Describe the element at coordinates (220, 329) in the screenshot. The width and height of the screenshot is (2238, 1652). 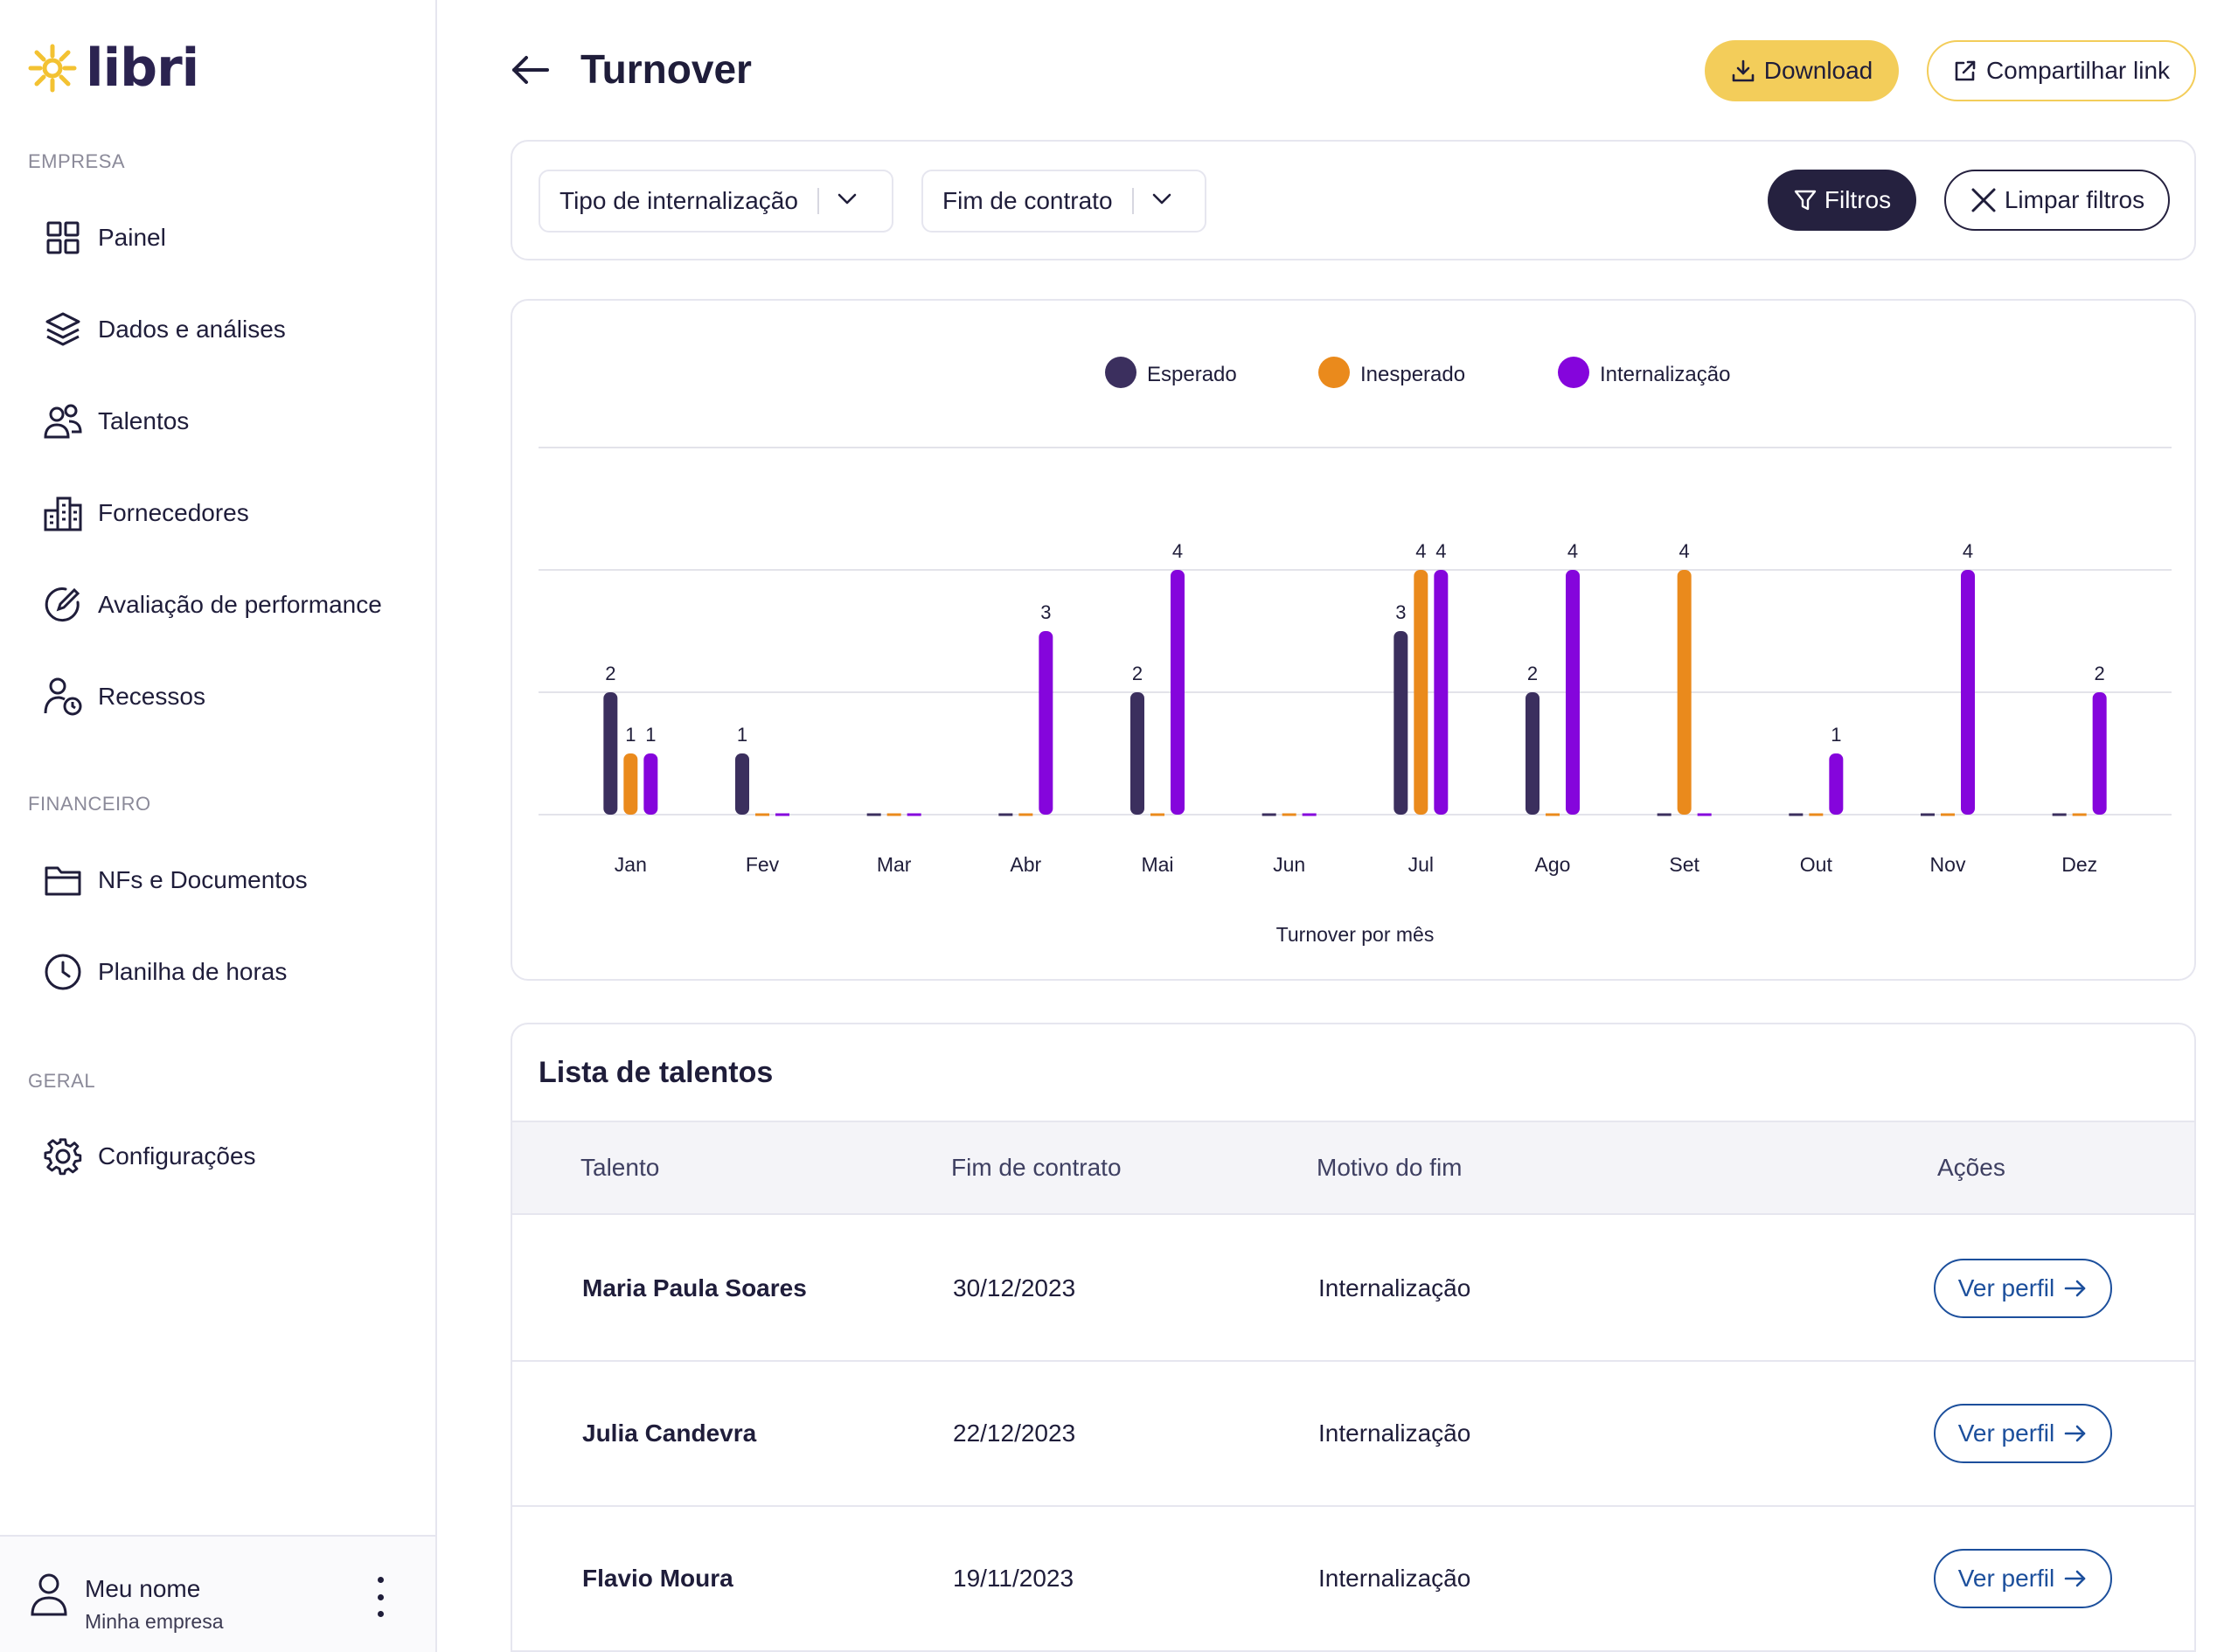
I see `sidebar-item-dados-e-analises: Dados e análises` at that location.